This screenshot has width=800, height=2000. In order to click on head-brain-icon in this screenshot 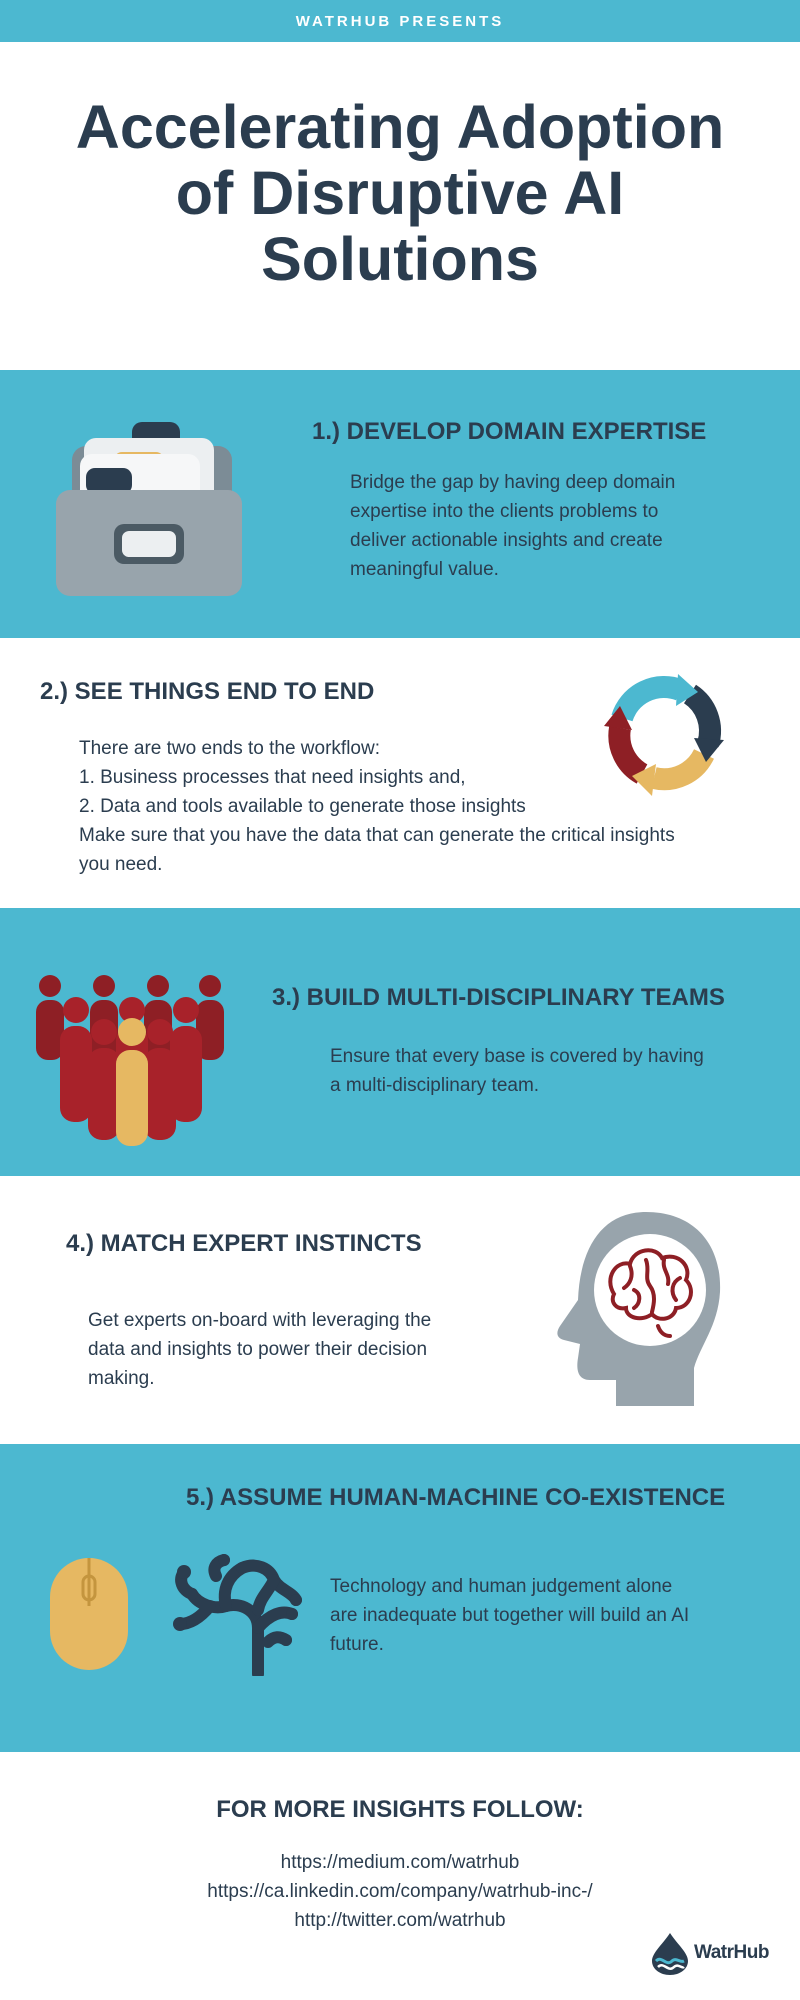, I will do `click(639, 1309)`.